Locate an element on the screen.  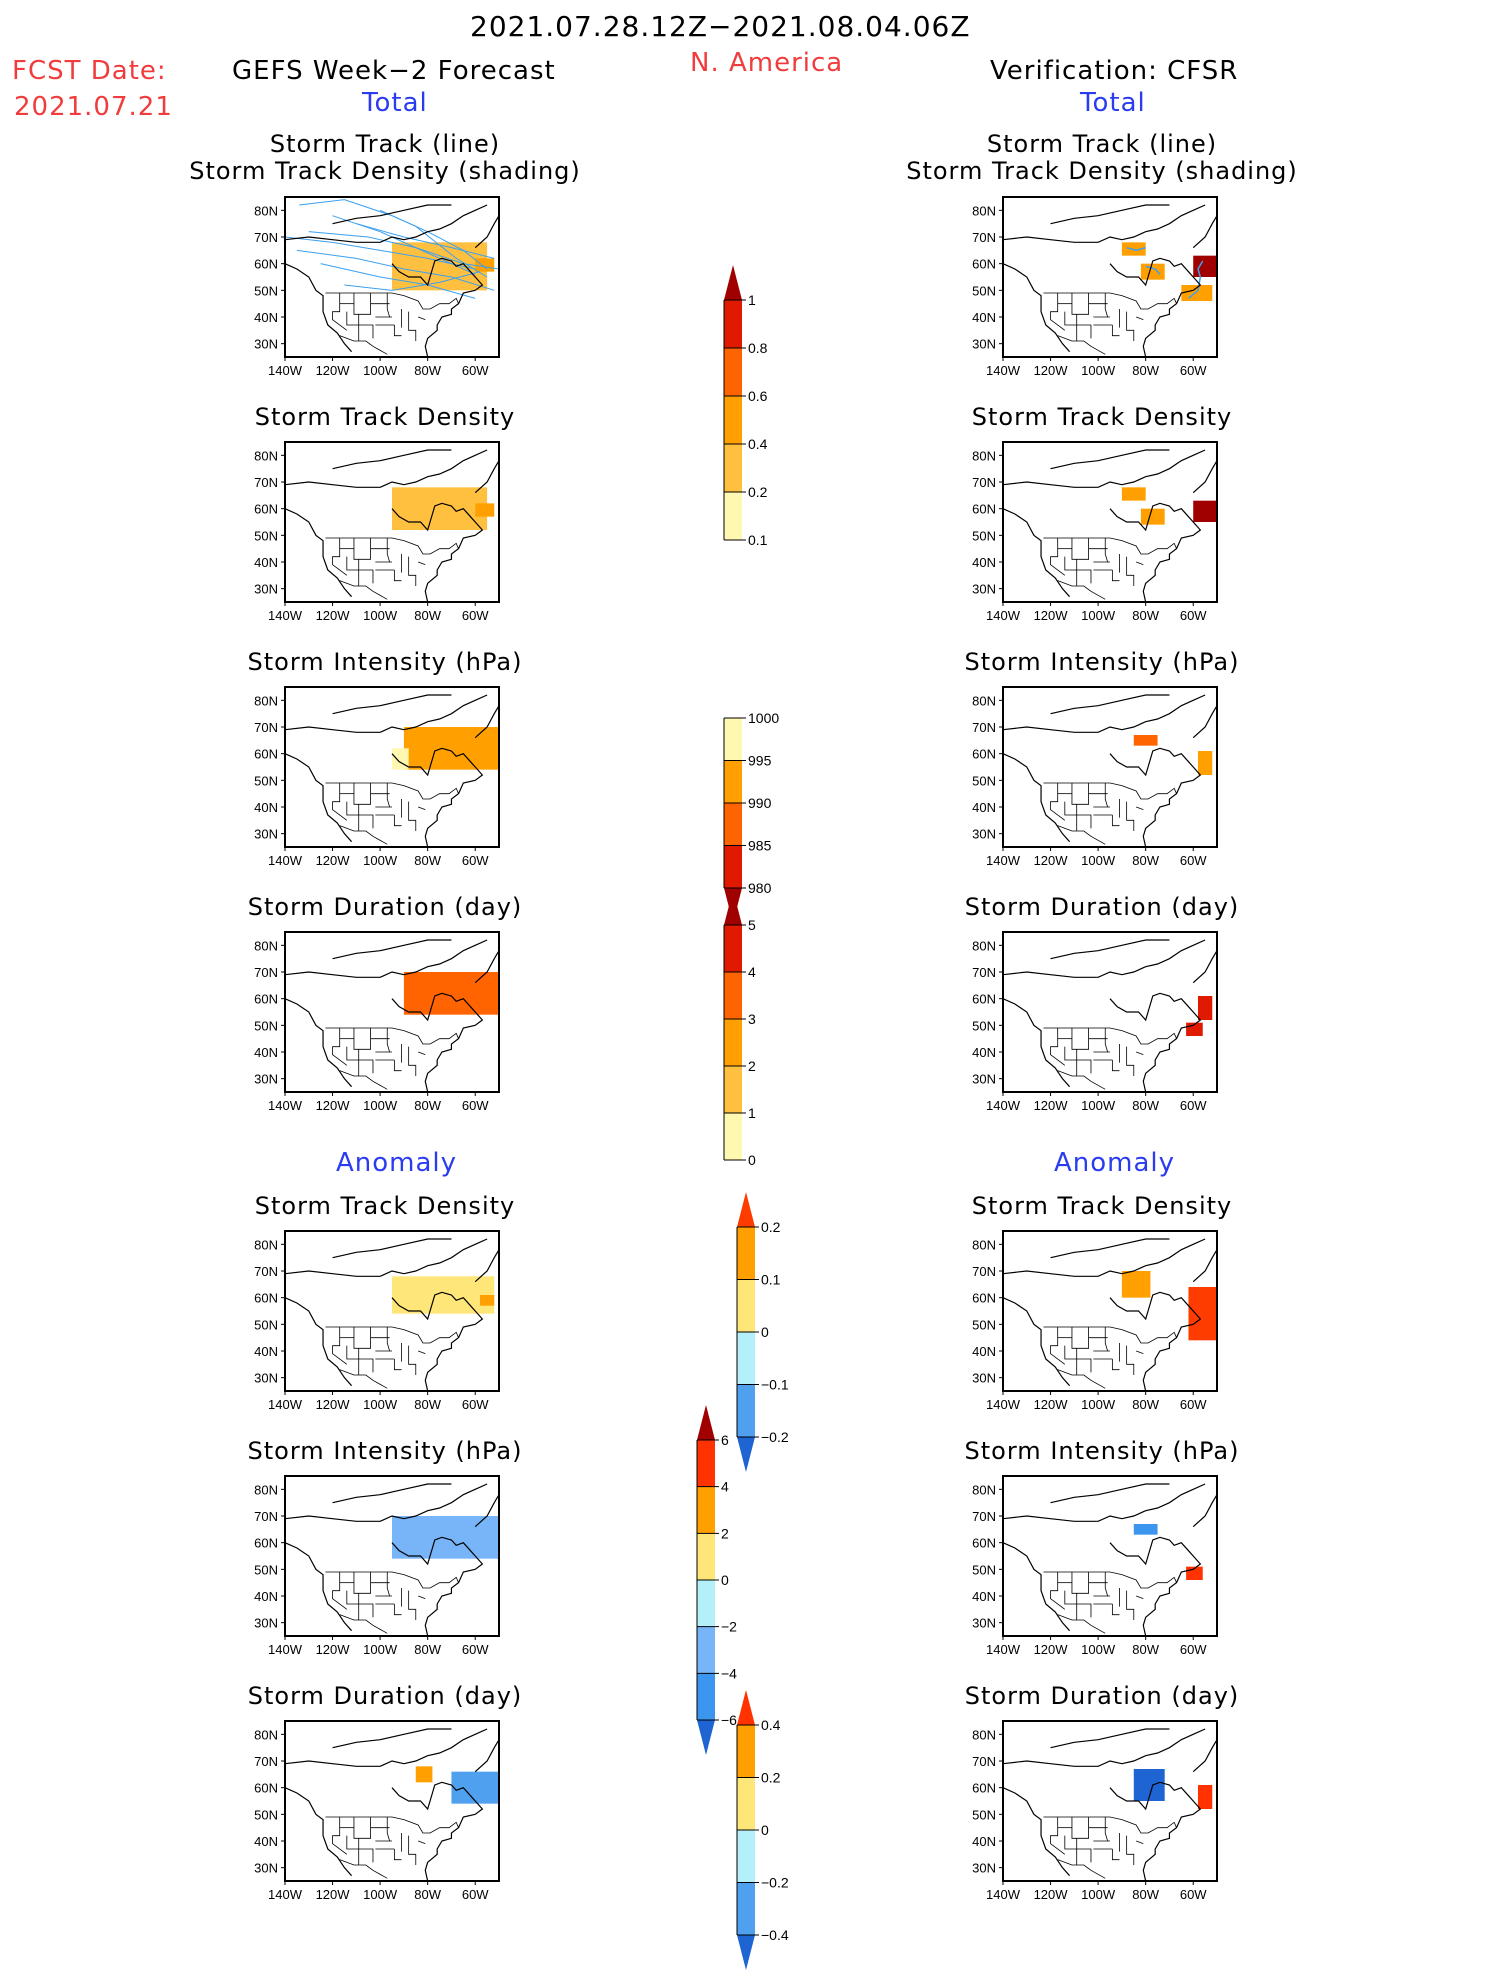
colorbar-label: 1000 is located at coordinates (763, 718).